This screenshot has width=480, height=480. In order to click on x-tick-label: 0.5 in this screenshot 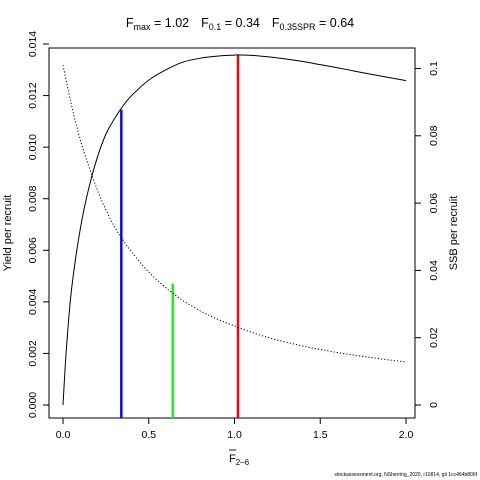, I will do `click(148, 435)`.